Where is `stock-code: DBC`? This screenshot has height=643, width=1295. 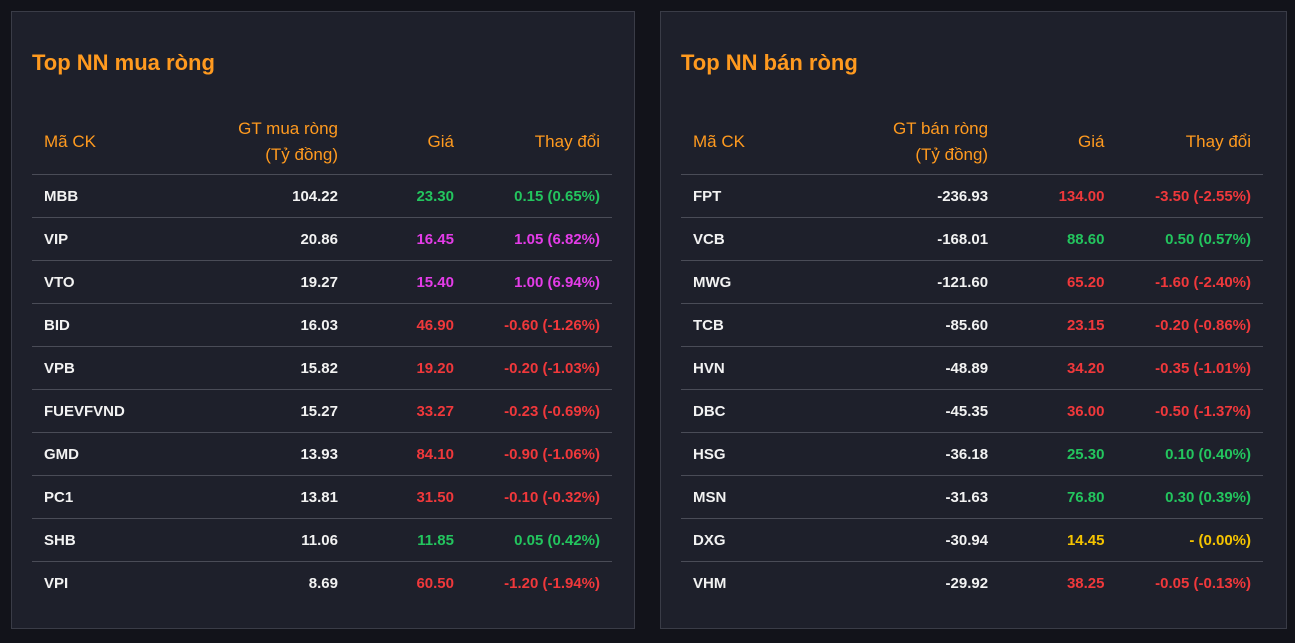 stock-code: DBC is located at coordinates (756, 411).